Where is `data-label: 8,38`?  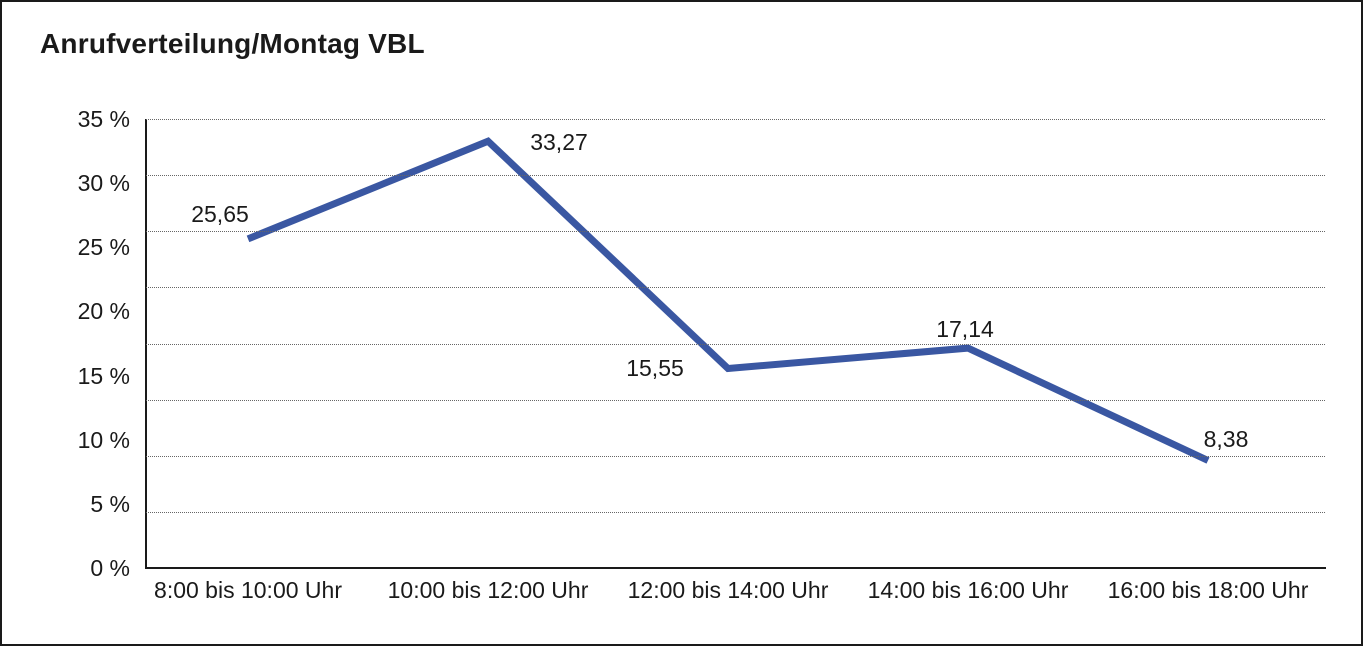
data-label: 8,38 is located at coordinates (1226, 438).